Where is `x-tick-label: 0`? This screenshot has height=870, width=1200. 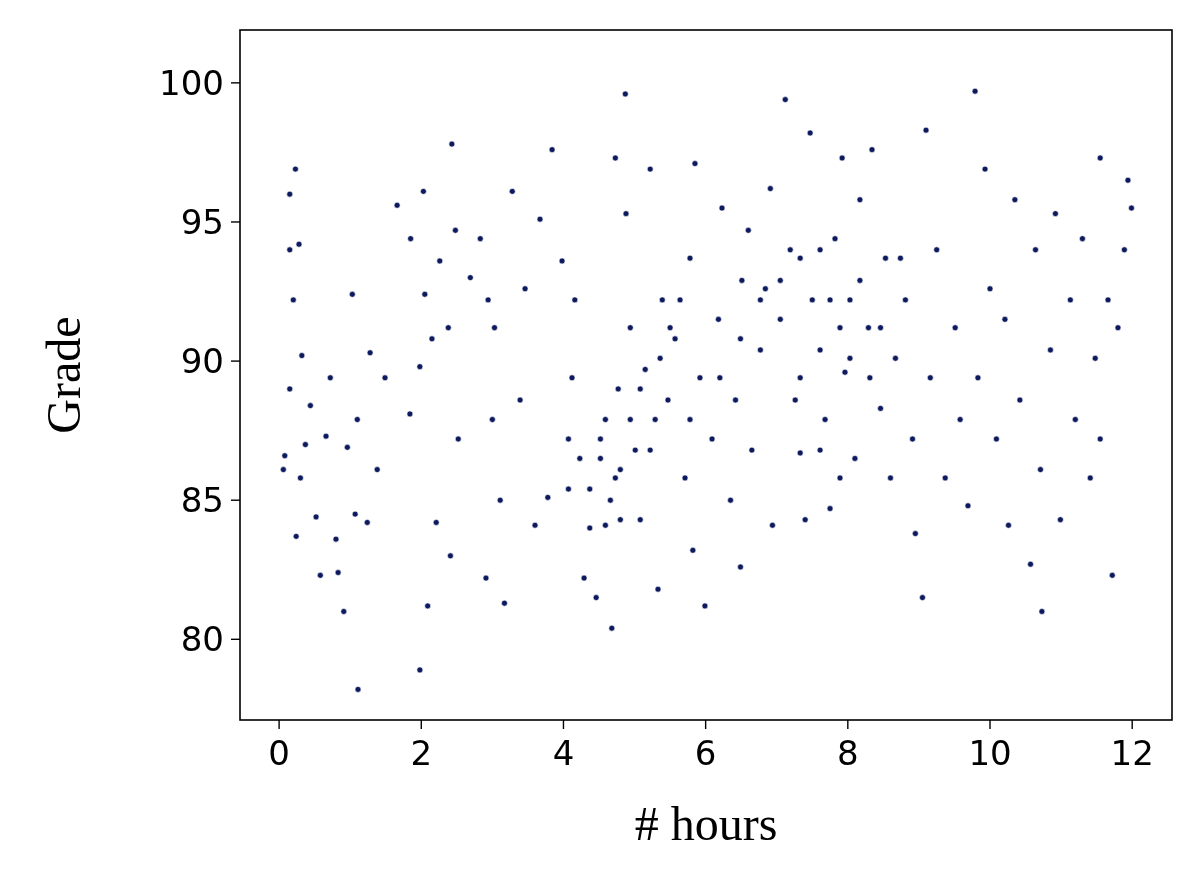 x-tick-label: 0 is located at coordinates (279, 753).